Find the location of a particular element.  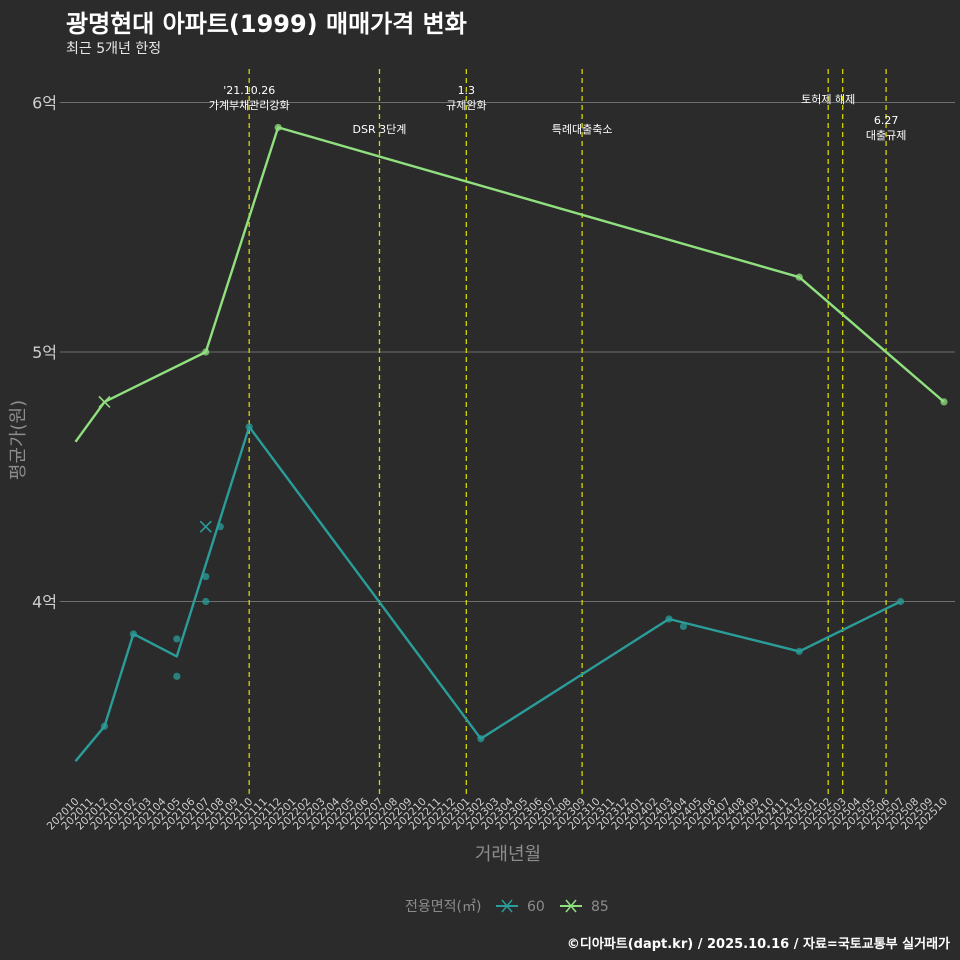

legend-entry-85: 85 is located at coordinates (584, 907).